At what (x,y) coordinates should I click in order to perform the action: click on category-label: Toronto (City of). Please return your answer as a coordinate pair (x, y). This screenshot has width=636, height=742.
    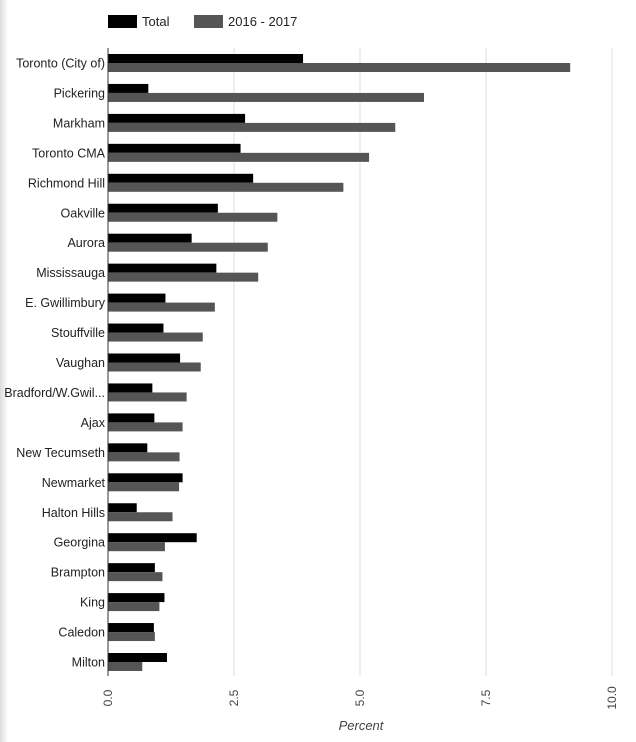
    Looking at the image, I should click on (60, 64).